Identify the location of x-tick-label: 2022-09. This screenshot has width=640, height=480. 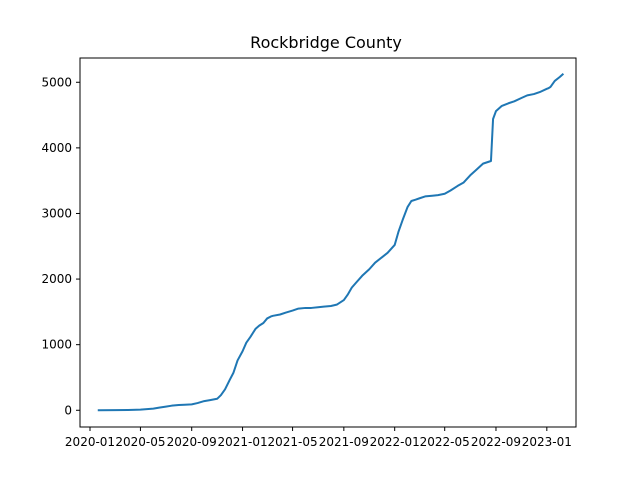
(496, 442).